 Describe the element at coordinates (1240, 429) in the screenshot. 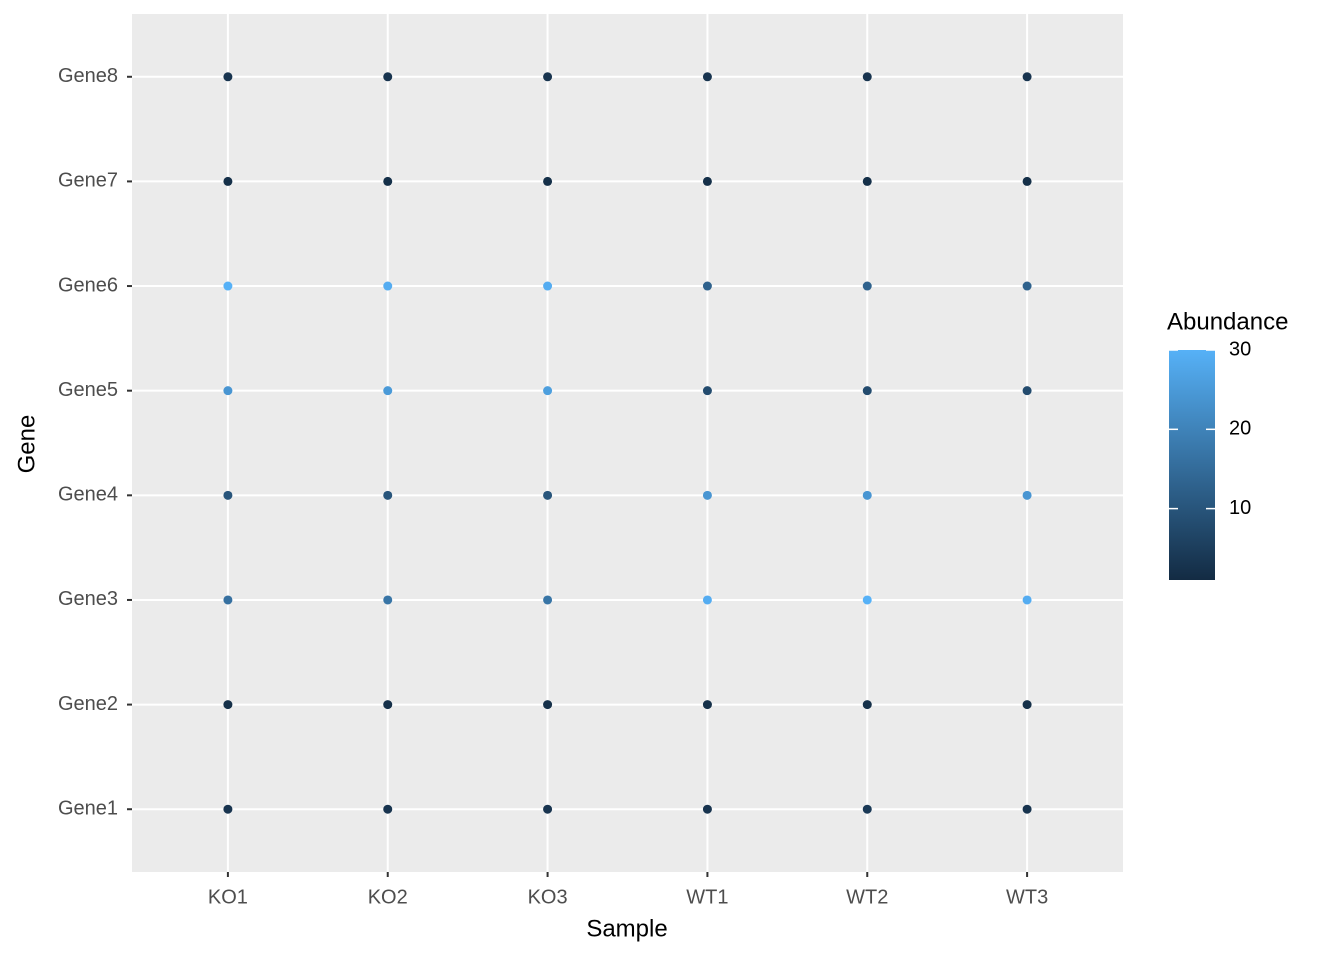

I see `legend-label: 20` at that location.